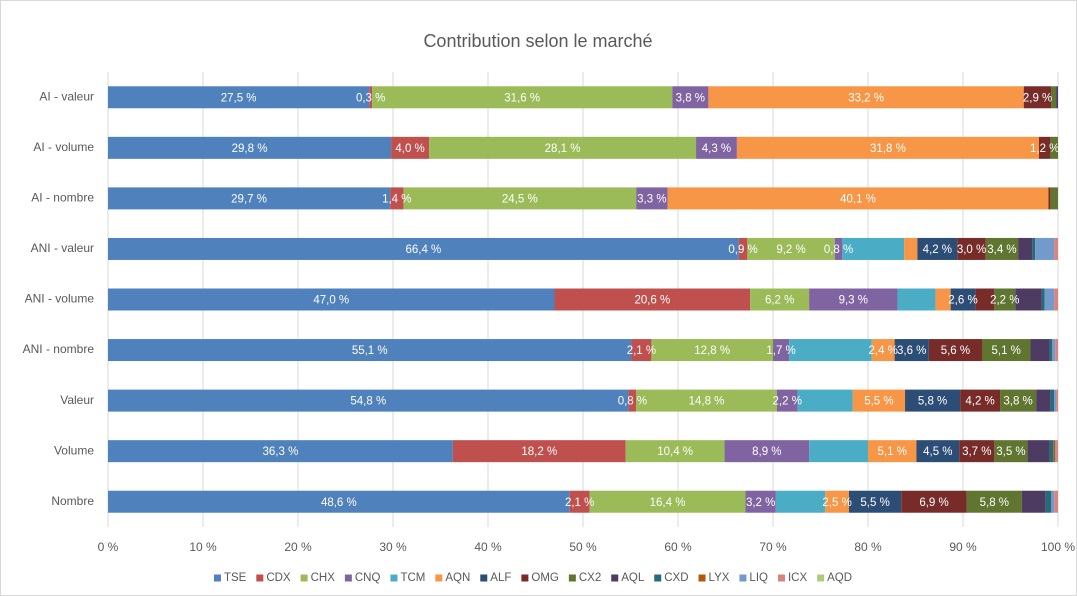 The image size is (1077, 596). What do you see at coordinates (393, 547) in the screenshot?
I see `x-tick-label: 30 %` at bounding box center [393, 547].